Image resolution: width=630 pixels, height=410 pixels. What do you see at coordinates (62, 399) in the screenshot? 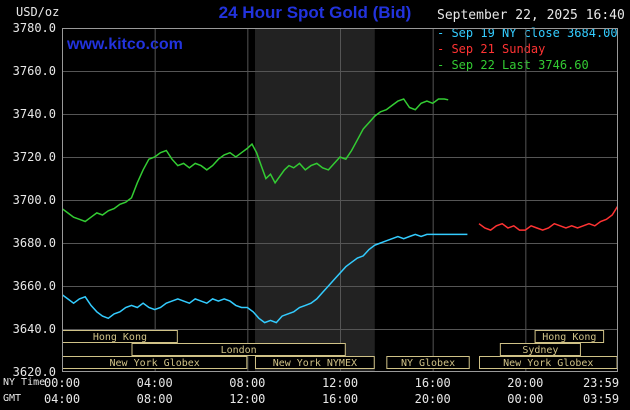
I see `x-tick-gmt: 04:00` at bounding box center [62, 399].